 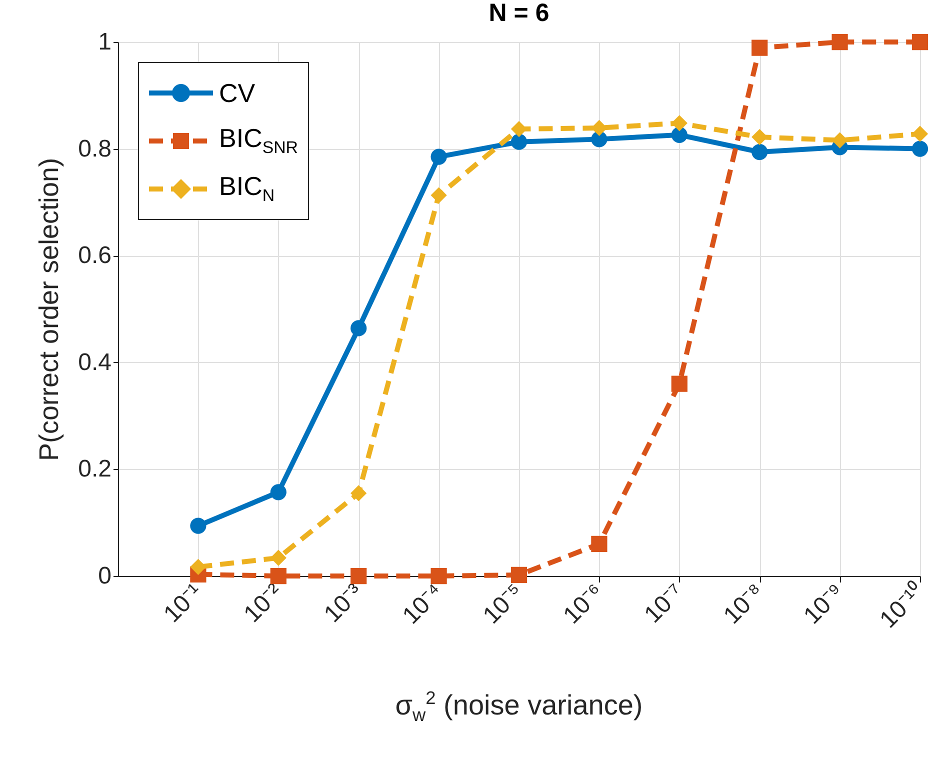 I want to click on chart-title: N = 6, so click(x=519, y=13).